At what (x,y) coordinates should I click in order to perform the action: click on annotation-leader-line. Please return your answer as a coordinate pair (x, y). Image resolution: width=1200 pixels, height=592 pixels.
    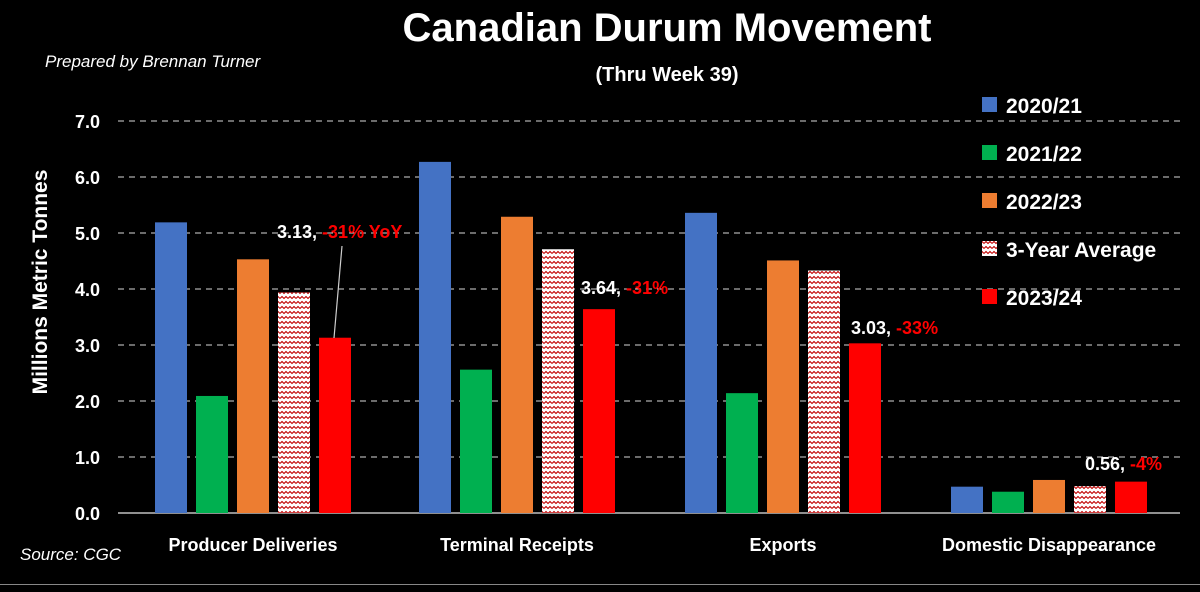
    Looking at the image, I should click on (338, 292).